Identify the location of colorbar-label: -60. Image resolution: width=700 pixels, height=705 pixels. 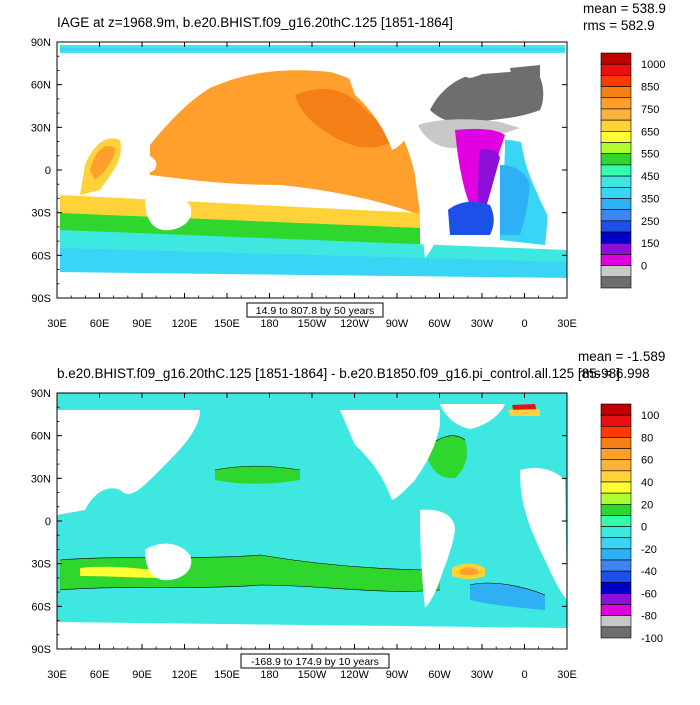
(649, 594).